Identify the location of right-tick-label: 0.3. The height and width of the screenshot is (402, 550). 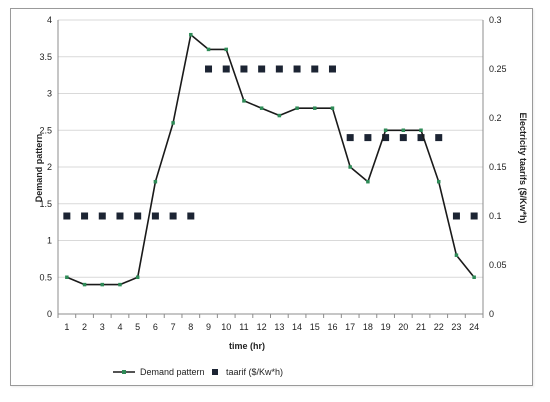
(495, 20).